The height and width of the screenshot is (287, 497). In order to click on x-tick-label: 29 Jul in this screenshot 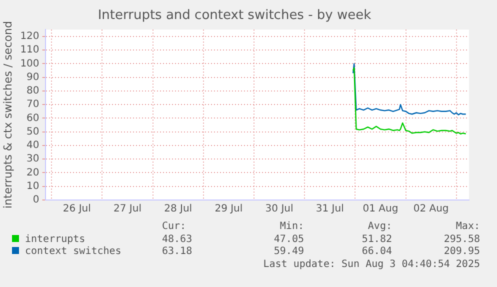, I will do `click(228, 209)`.